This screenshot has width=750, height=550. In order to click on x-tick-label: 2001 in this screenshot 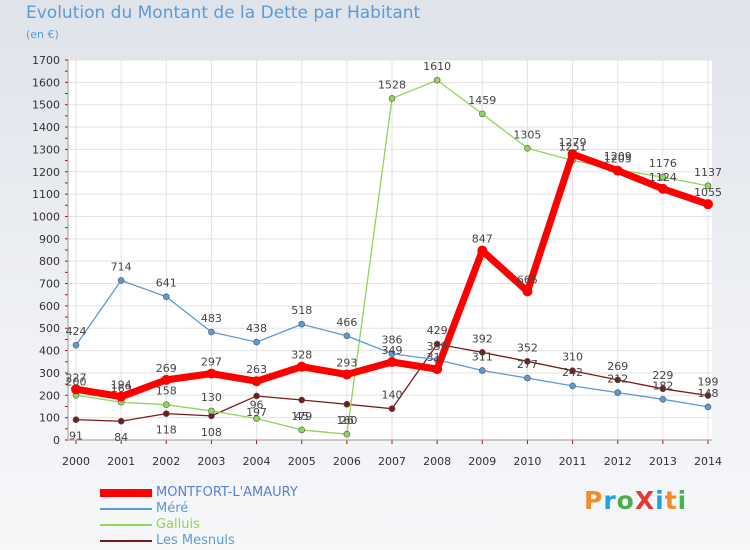, I will do `click(121, 461)`.